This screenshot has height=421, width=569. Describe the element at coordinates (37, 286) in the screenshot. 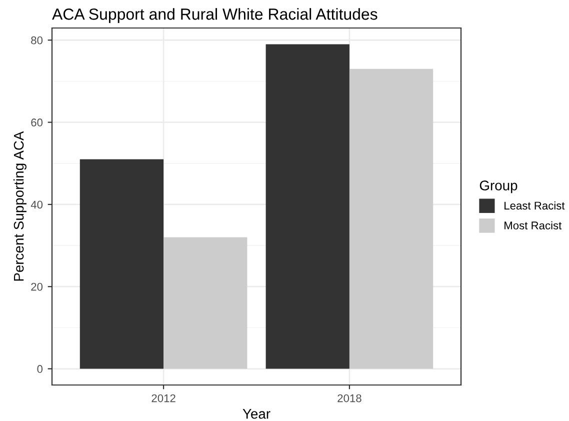

I see `y-tick-label: 20` at that location.